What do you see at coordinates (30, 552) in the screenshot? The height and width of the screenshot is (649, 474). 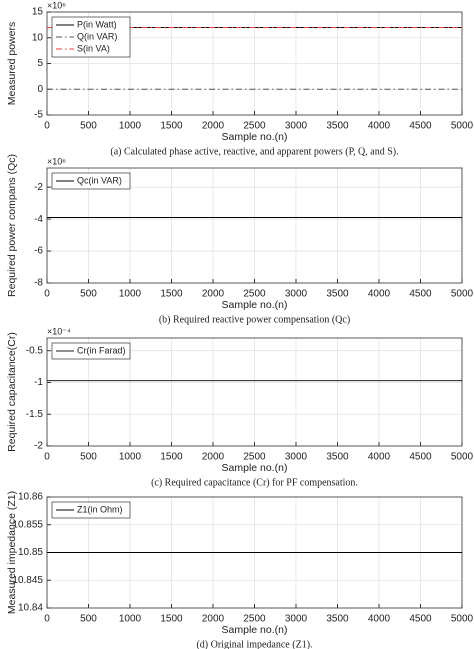 I see `y-tick-label: 10.85` at bounding box center [30, 552].